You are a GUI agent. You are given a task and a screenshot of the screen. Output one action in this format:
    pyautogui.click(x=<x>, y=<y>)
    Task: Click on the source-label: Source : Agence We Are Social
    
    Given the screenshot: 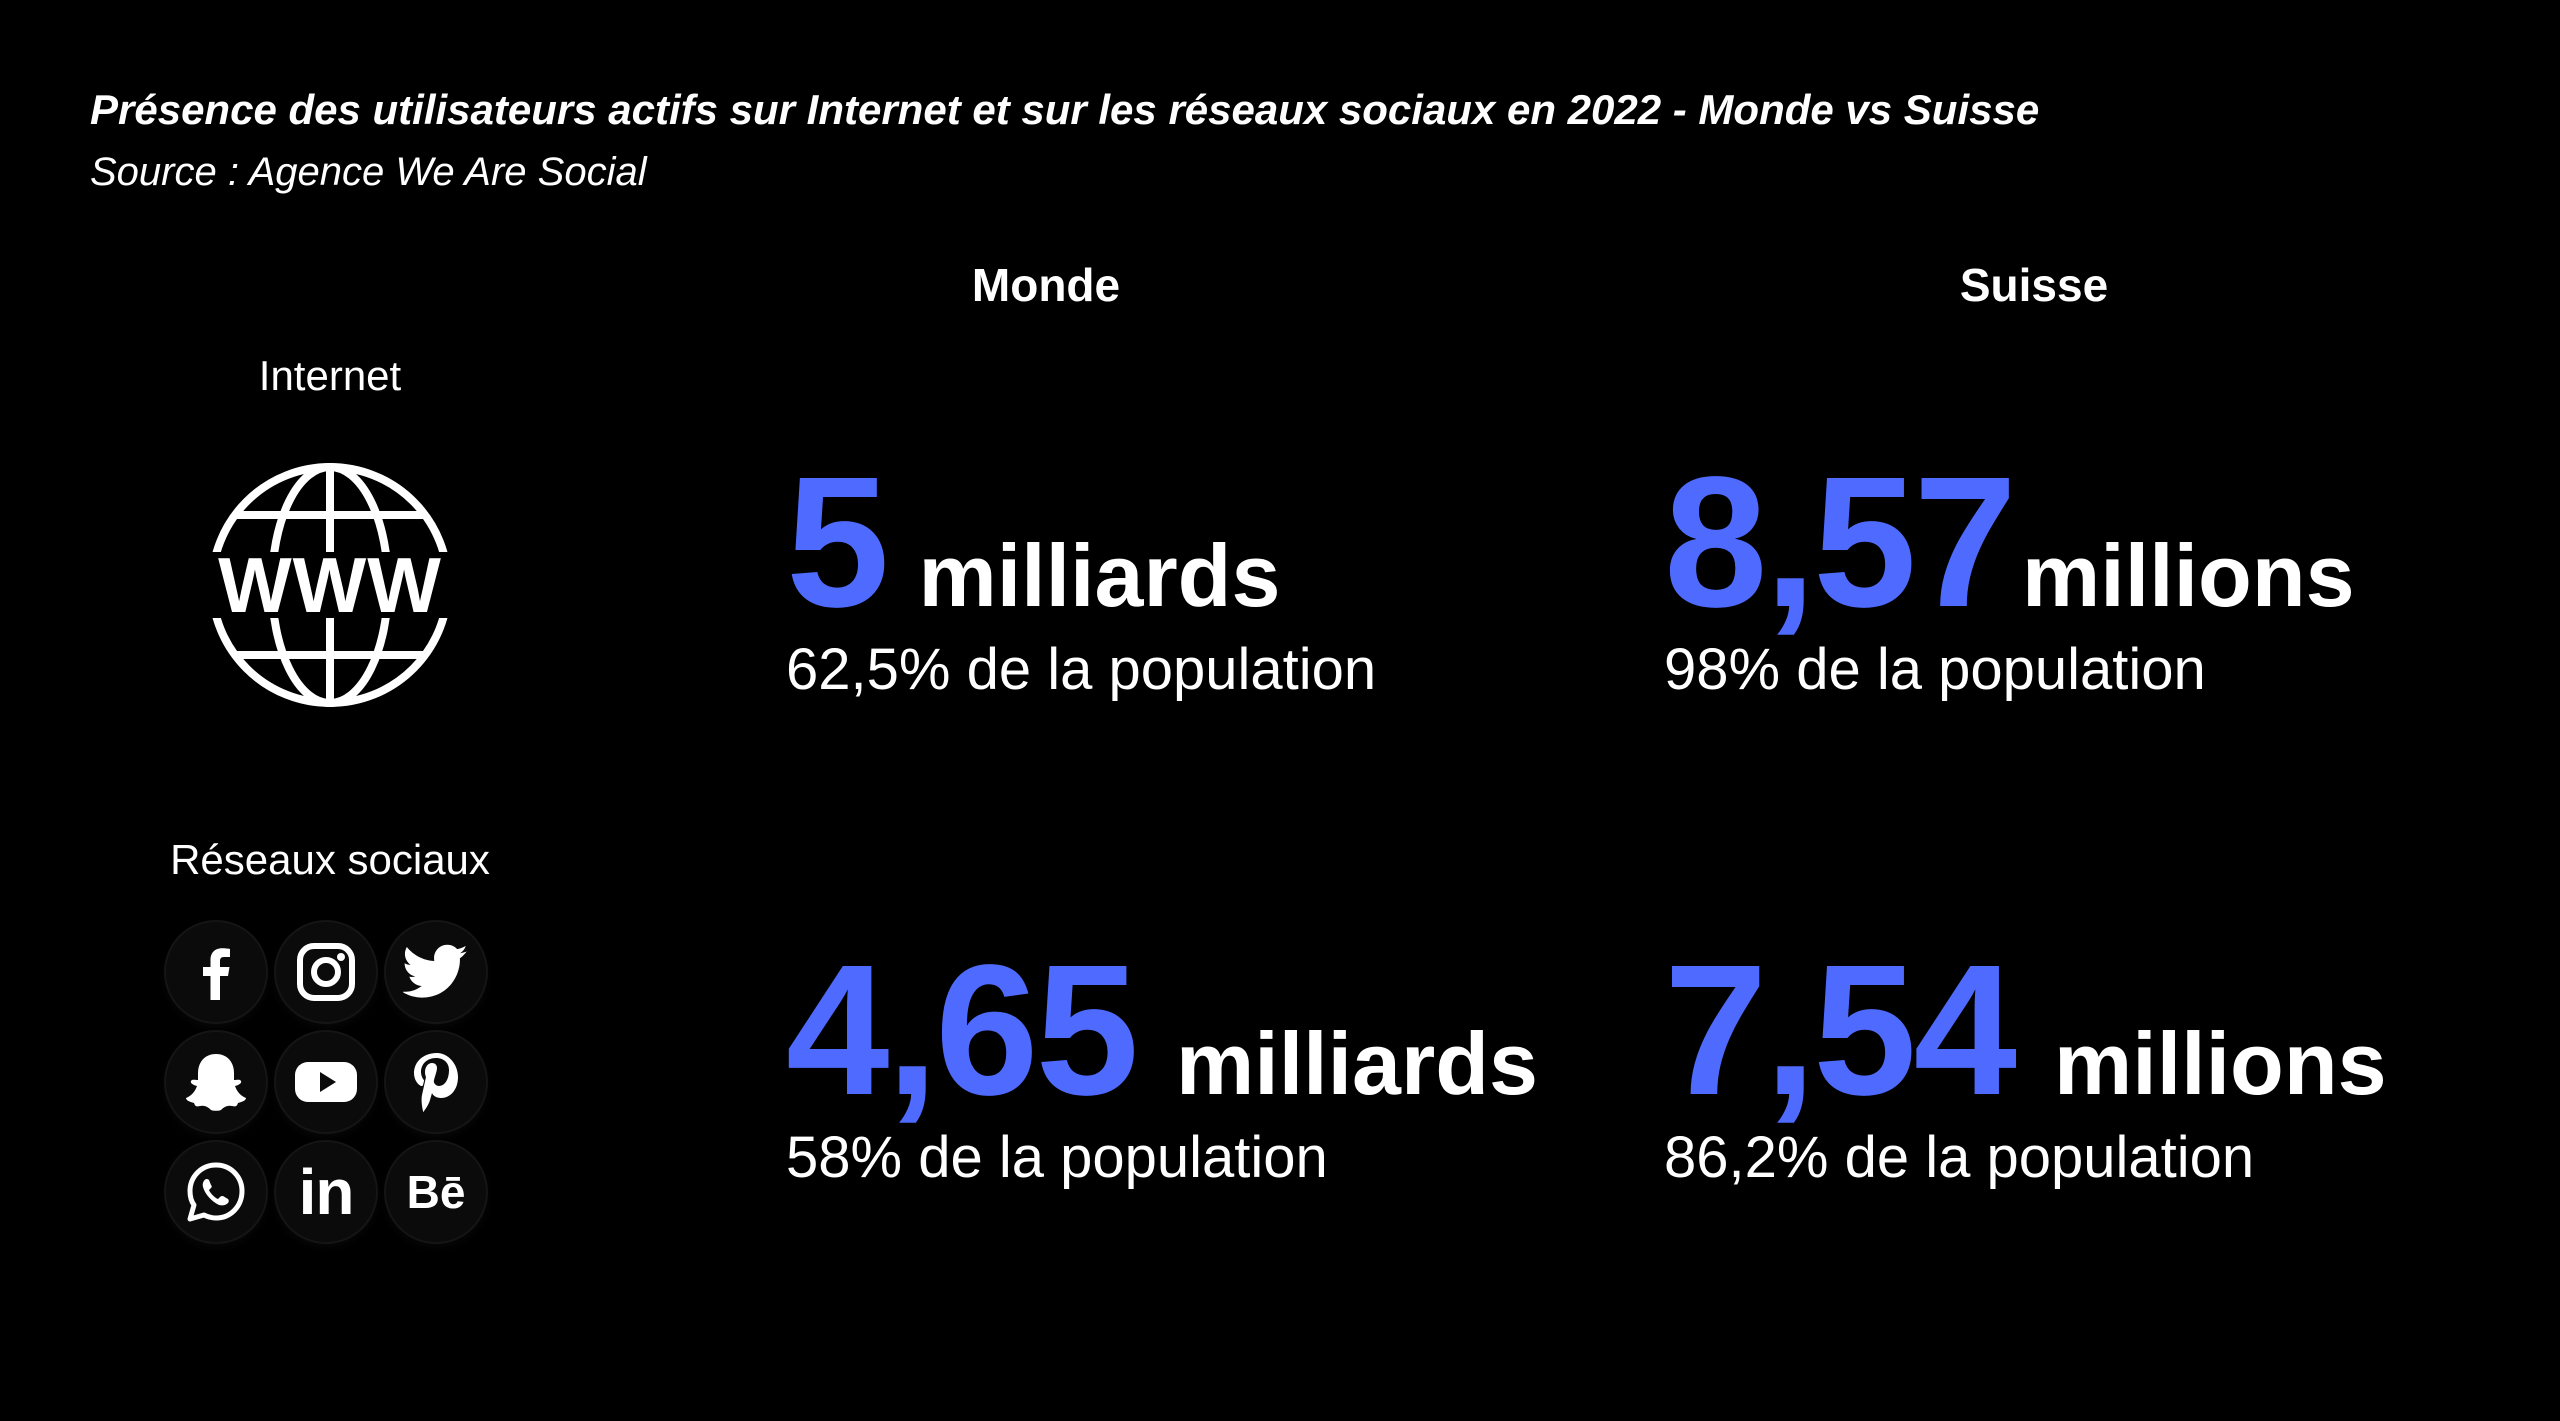 What is the action you would take?
    pyautogui.click(x=368, y=172)
    